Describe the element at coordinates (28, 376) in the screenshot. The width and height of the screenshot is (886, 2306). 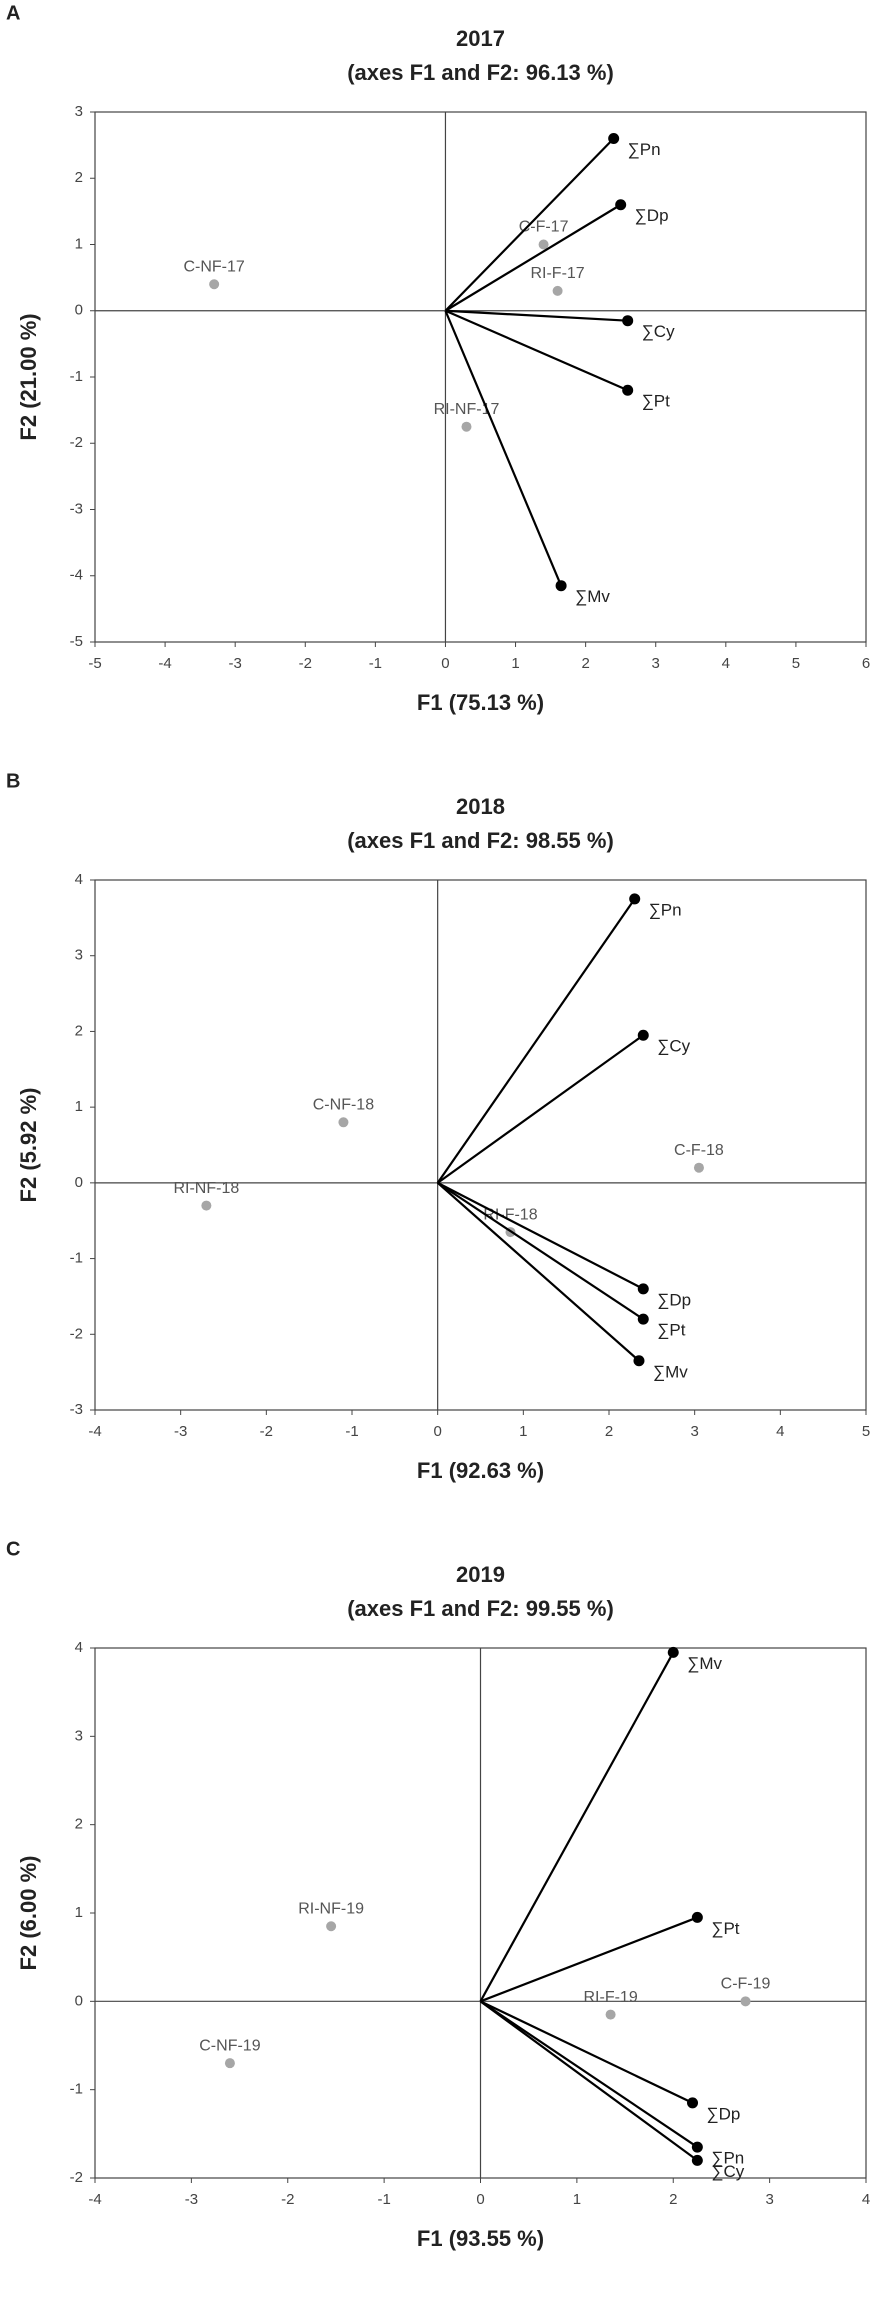
I see `y-axis-label: F2 (21.00 %)` at that location.